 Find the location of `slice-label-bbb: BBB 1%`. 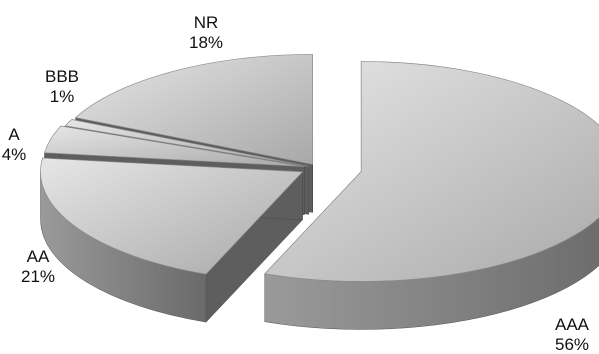

slice-label-bbb: BBB 1% is located at coordinates (62, 86).